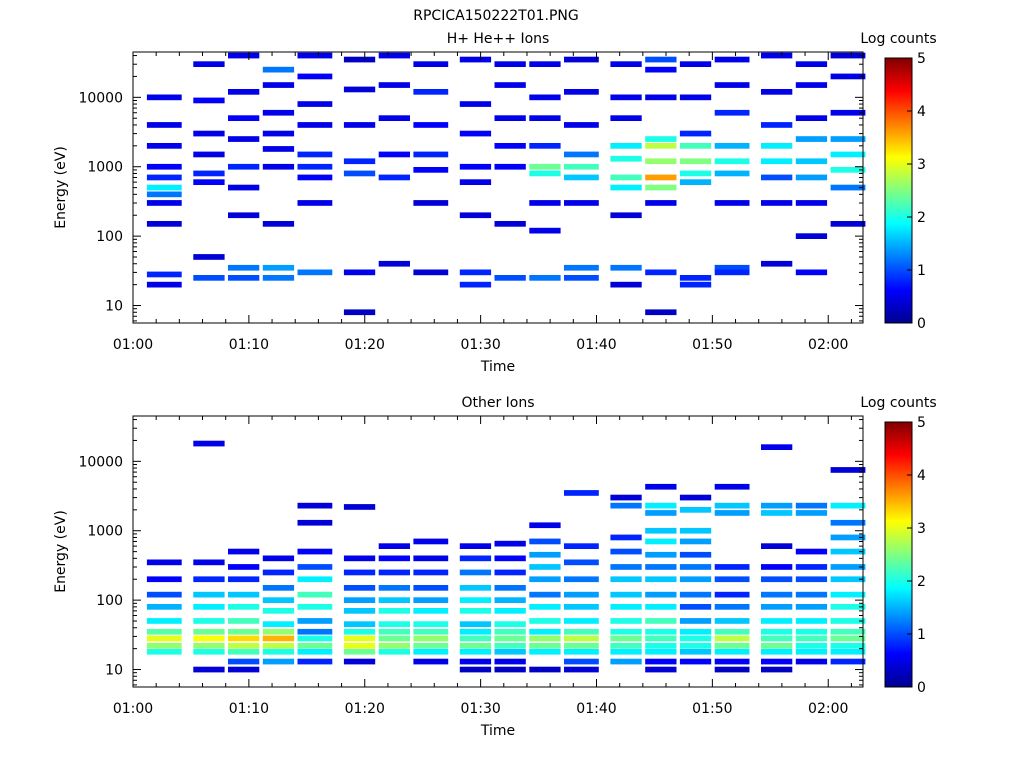  I want to click on y-tick-label: 1000, so click(105, 168).